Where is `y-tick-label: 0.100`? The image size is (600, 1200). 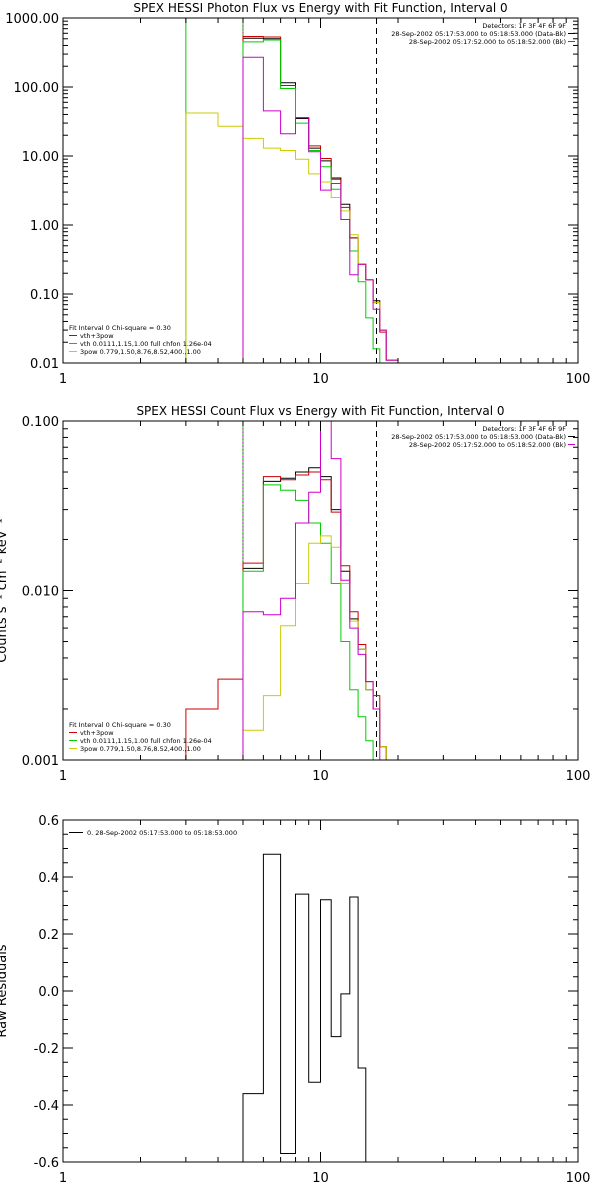 y-tick-label: 0.100 is located at coordinates (40, 422).